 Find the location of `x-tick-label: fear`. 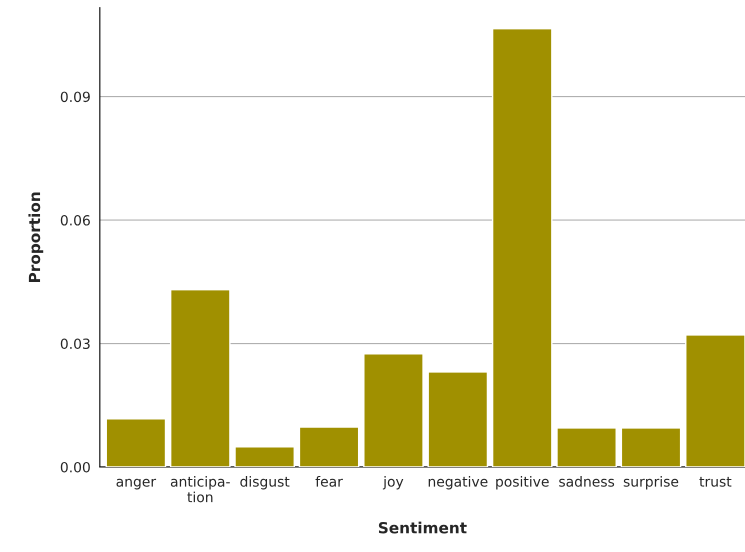

x-tick-label: fear is located at coordinates (329, 481).